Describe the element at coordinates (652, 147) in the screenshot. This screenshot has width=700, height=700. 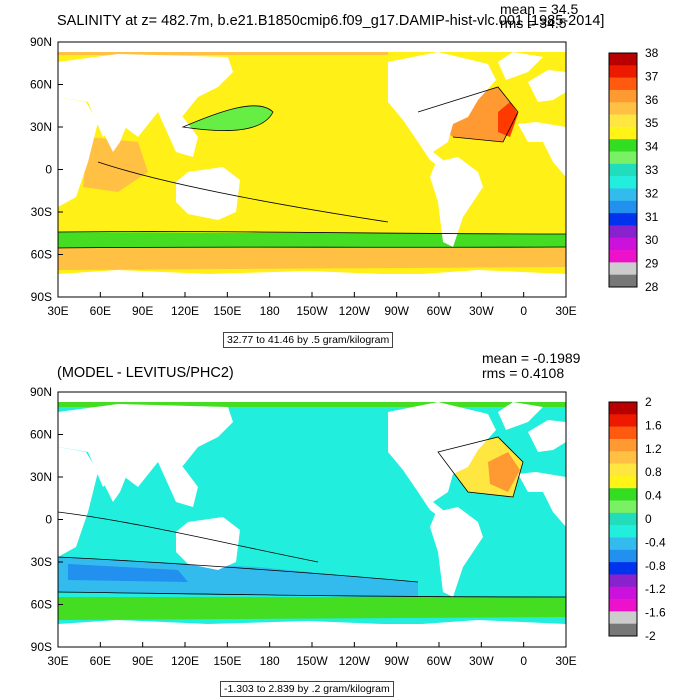
I see `colorbar-label: 34` at that location.